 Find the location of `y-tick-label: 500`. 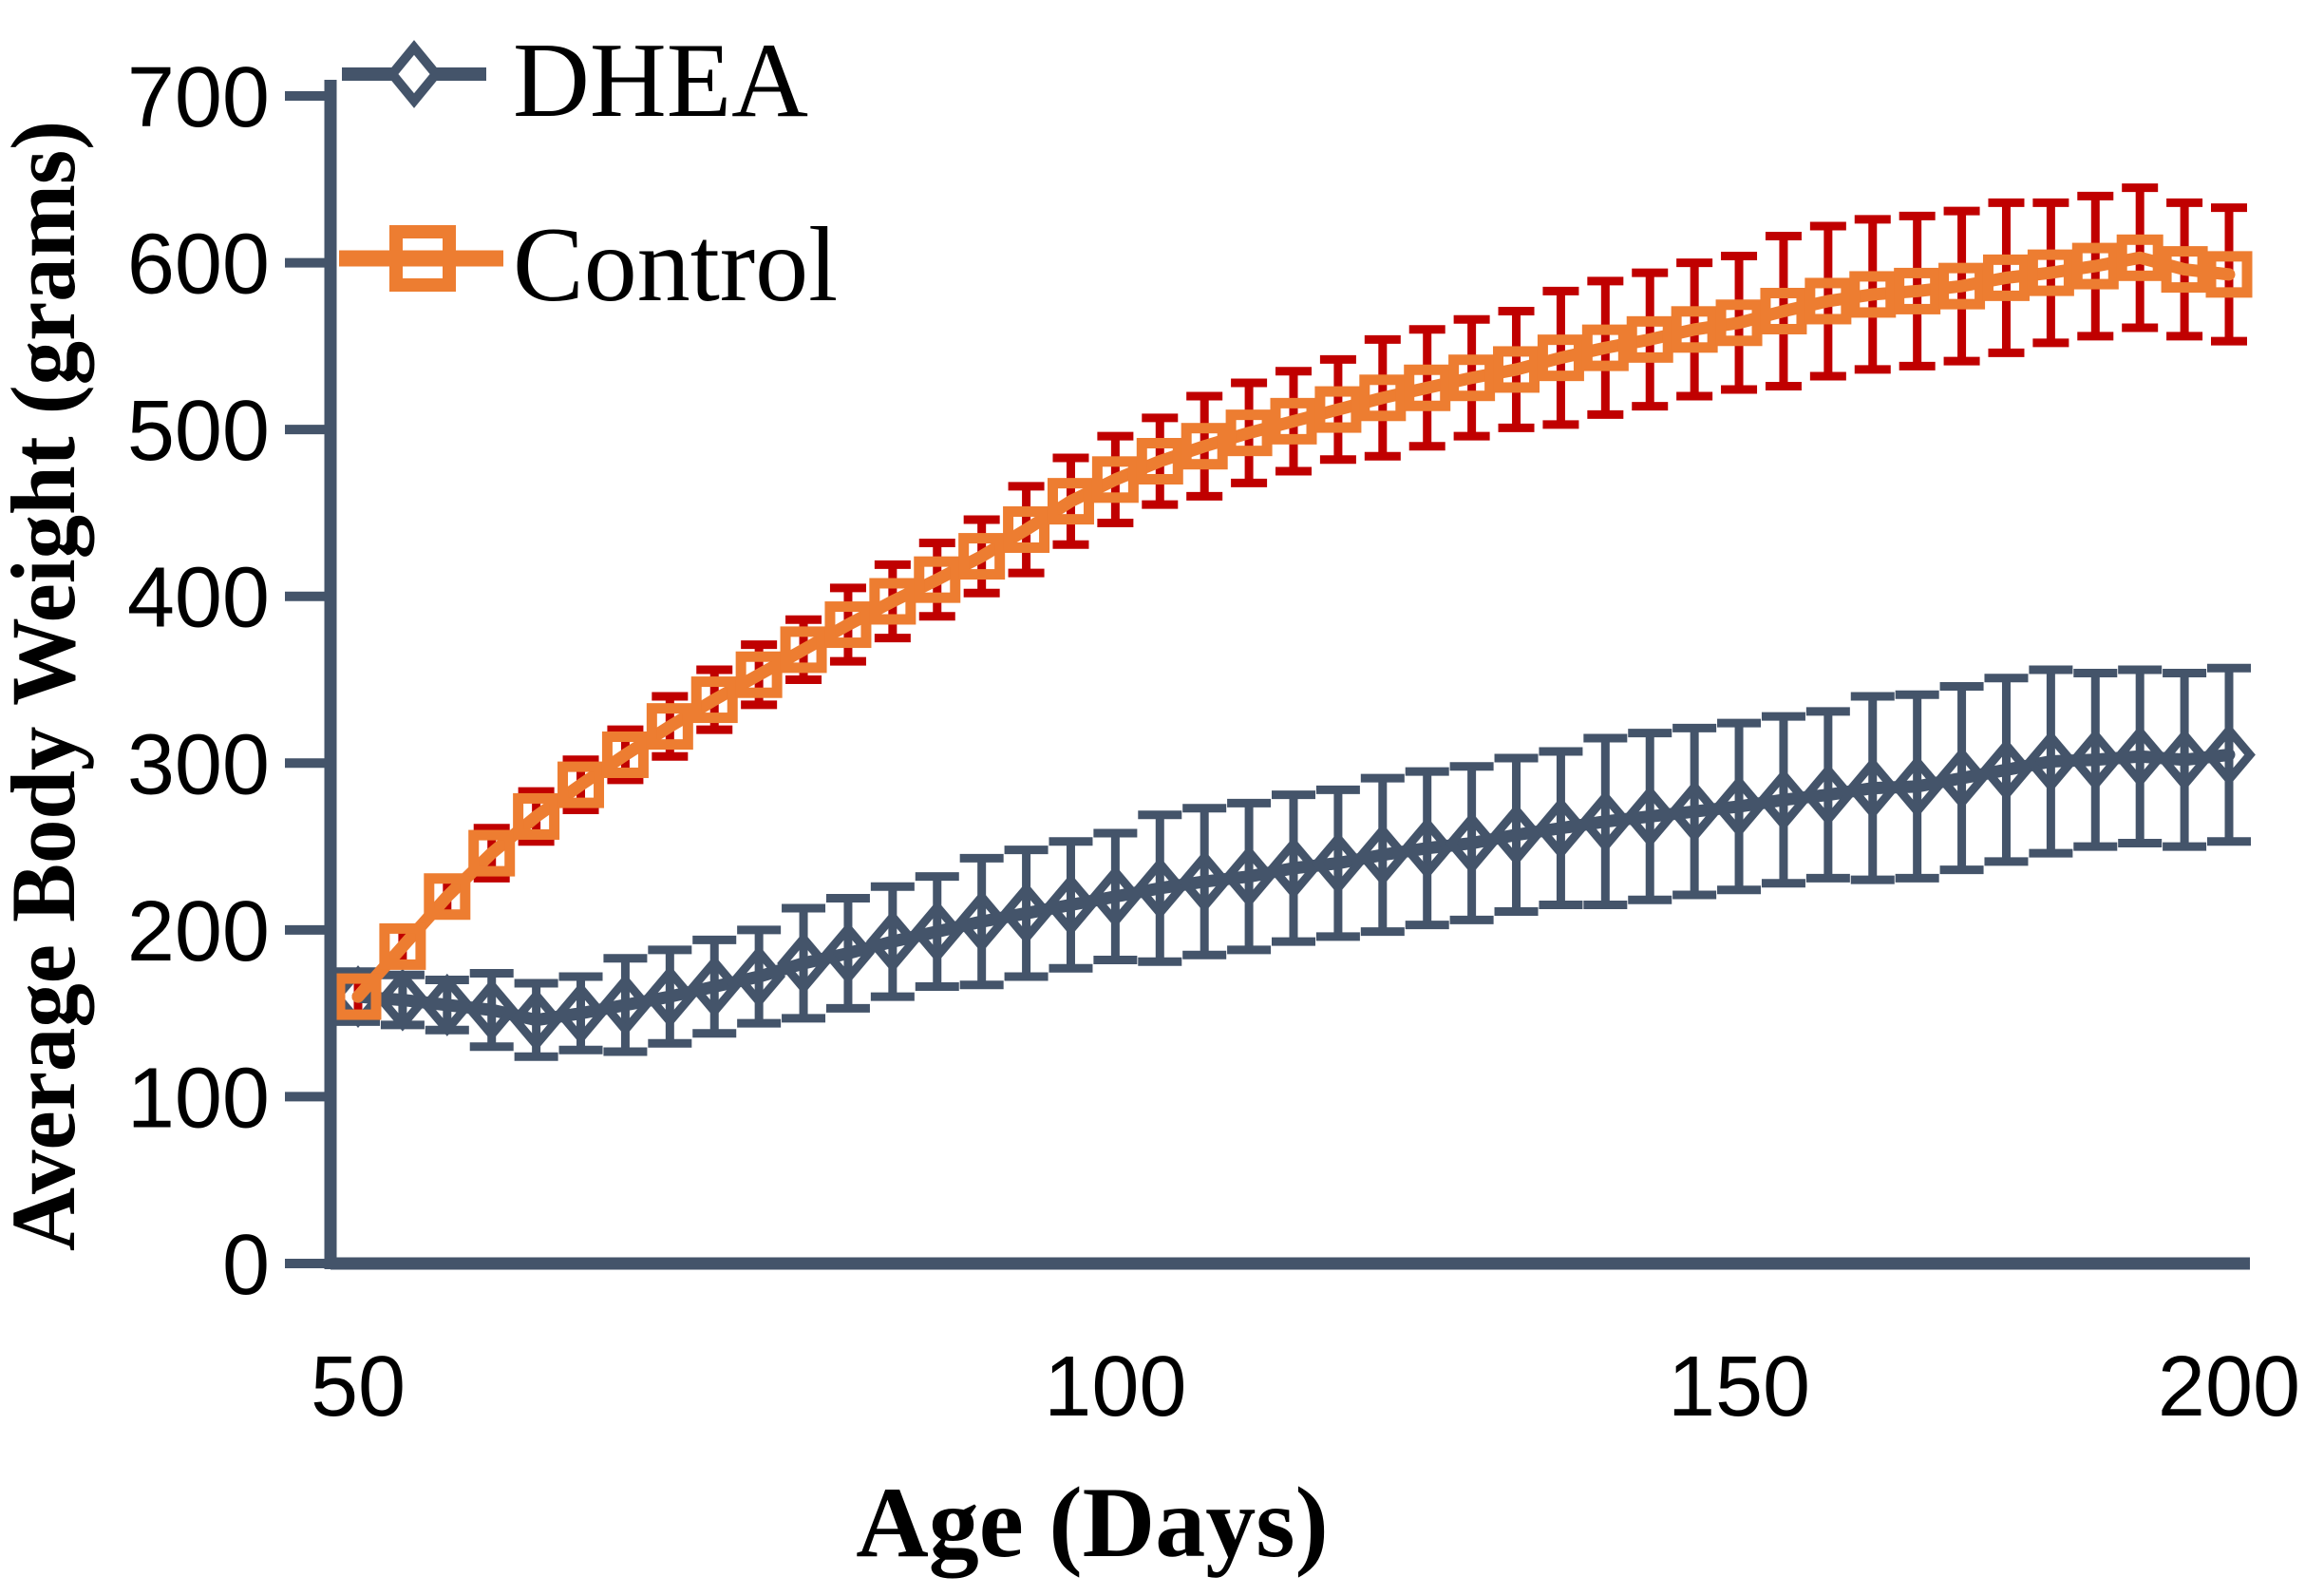

y-tick-label: 500 is located at coordinates (198, 431).